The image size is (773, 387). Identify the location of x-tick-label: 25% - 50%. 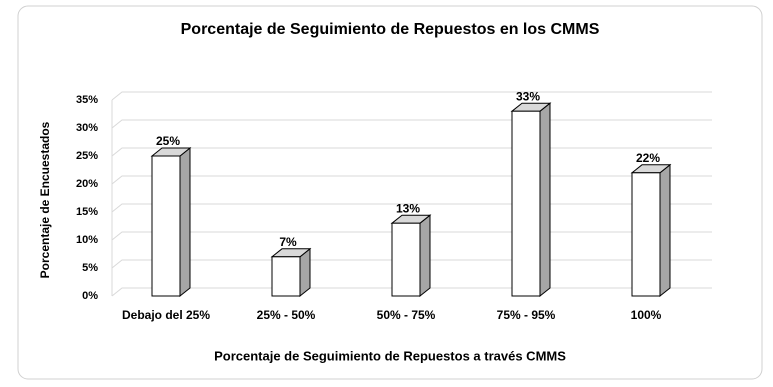
(286, 315).